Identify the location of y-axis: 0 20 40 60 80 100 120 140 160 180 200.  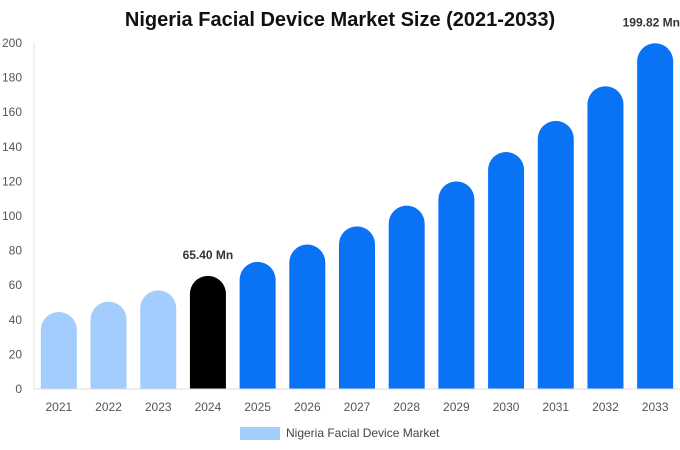
(18, 216).